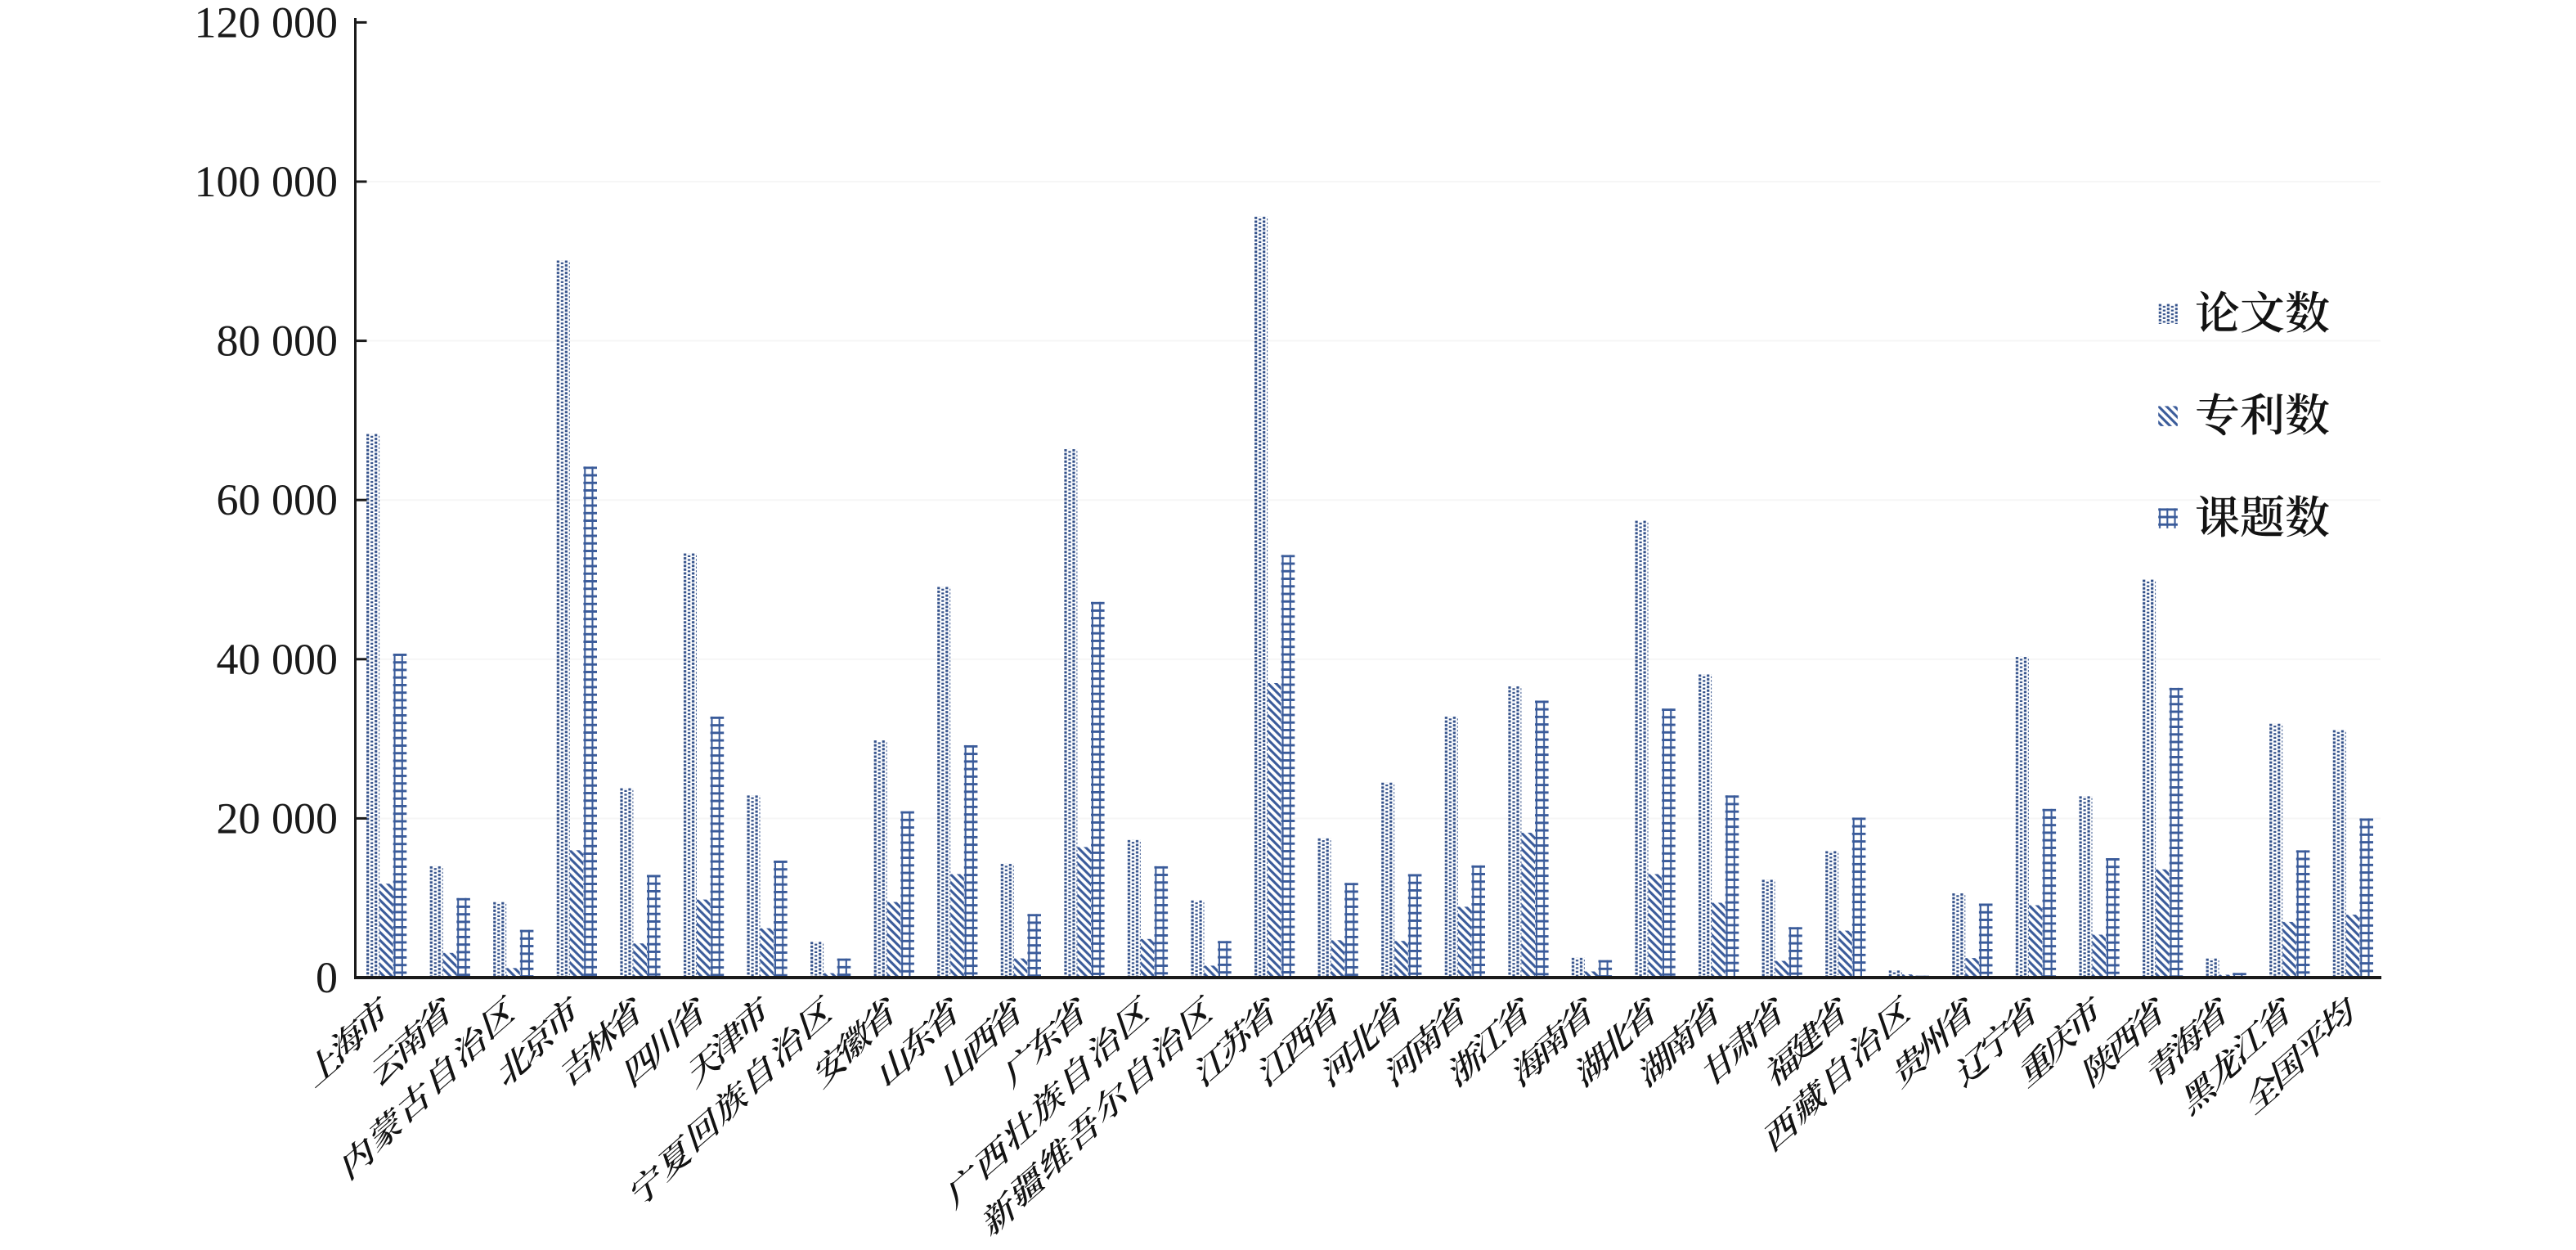 The height and width of the screenshot is (1250, 2576). What do you see at coordinates (278, 499) in the screenshot?
I see `svg-text: 60 000` at bounding box center [278, 499].